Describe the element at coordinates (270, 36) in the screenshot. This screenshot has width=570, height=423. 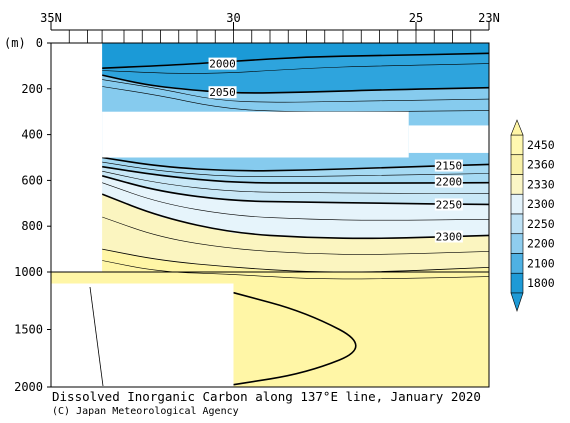
I see `station-markers` at that location.